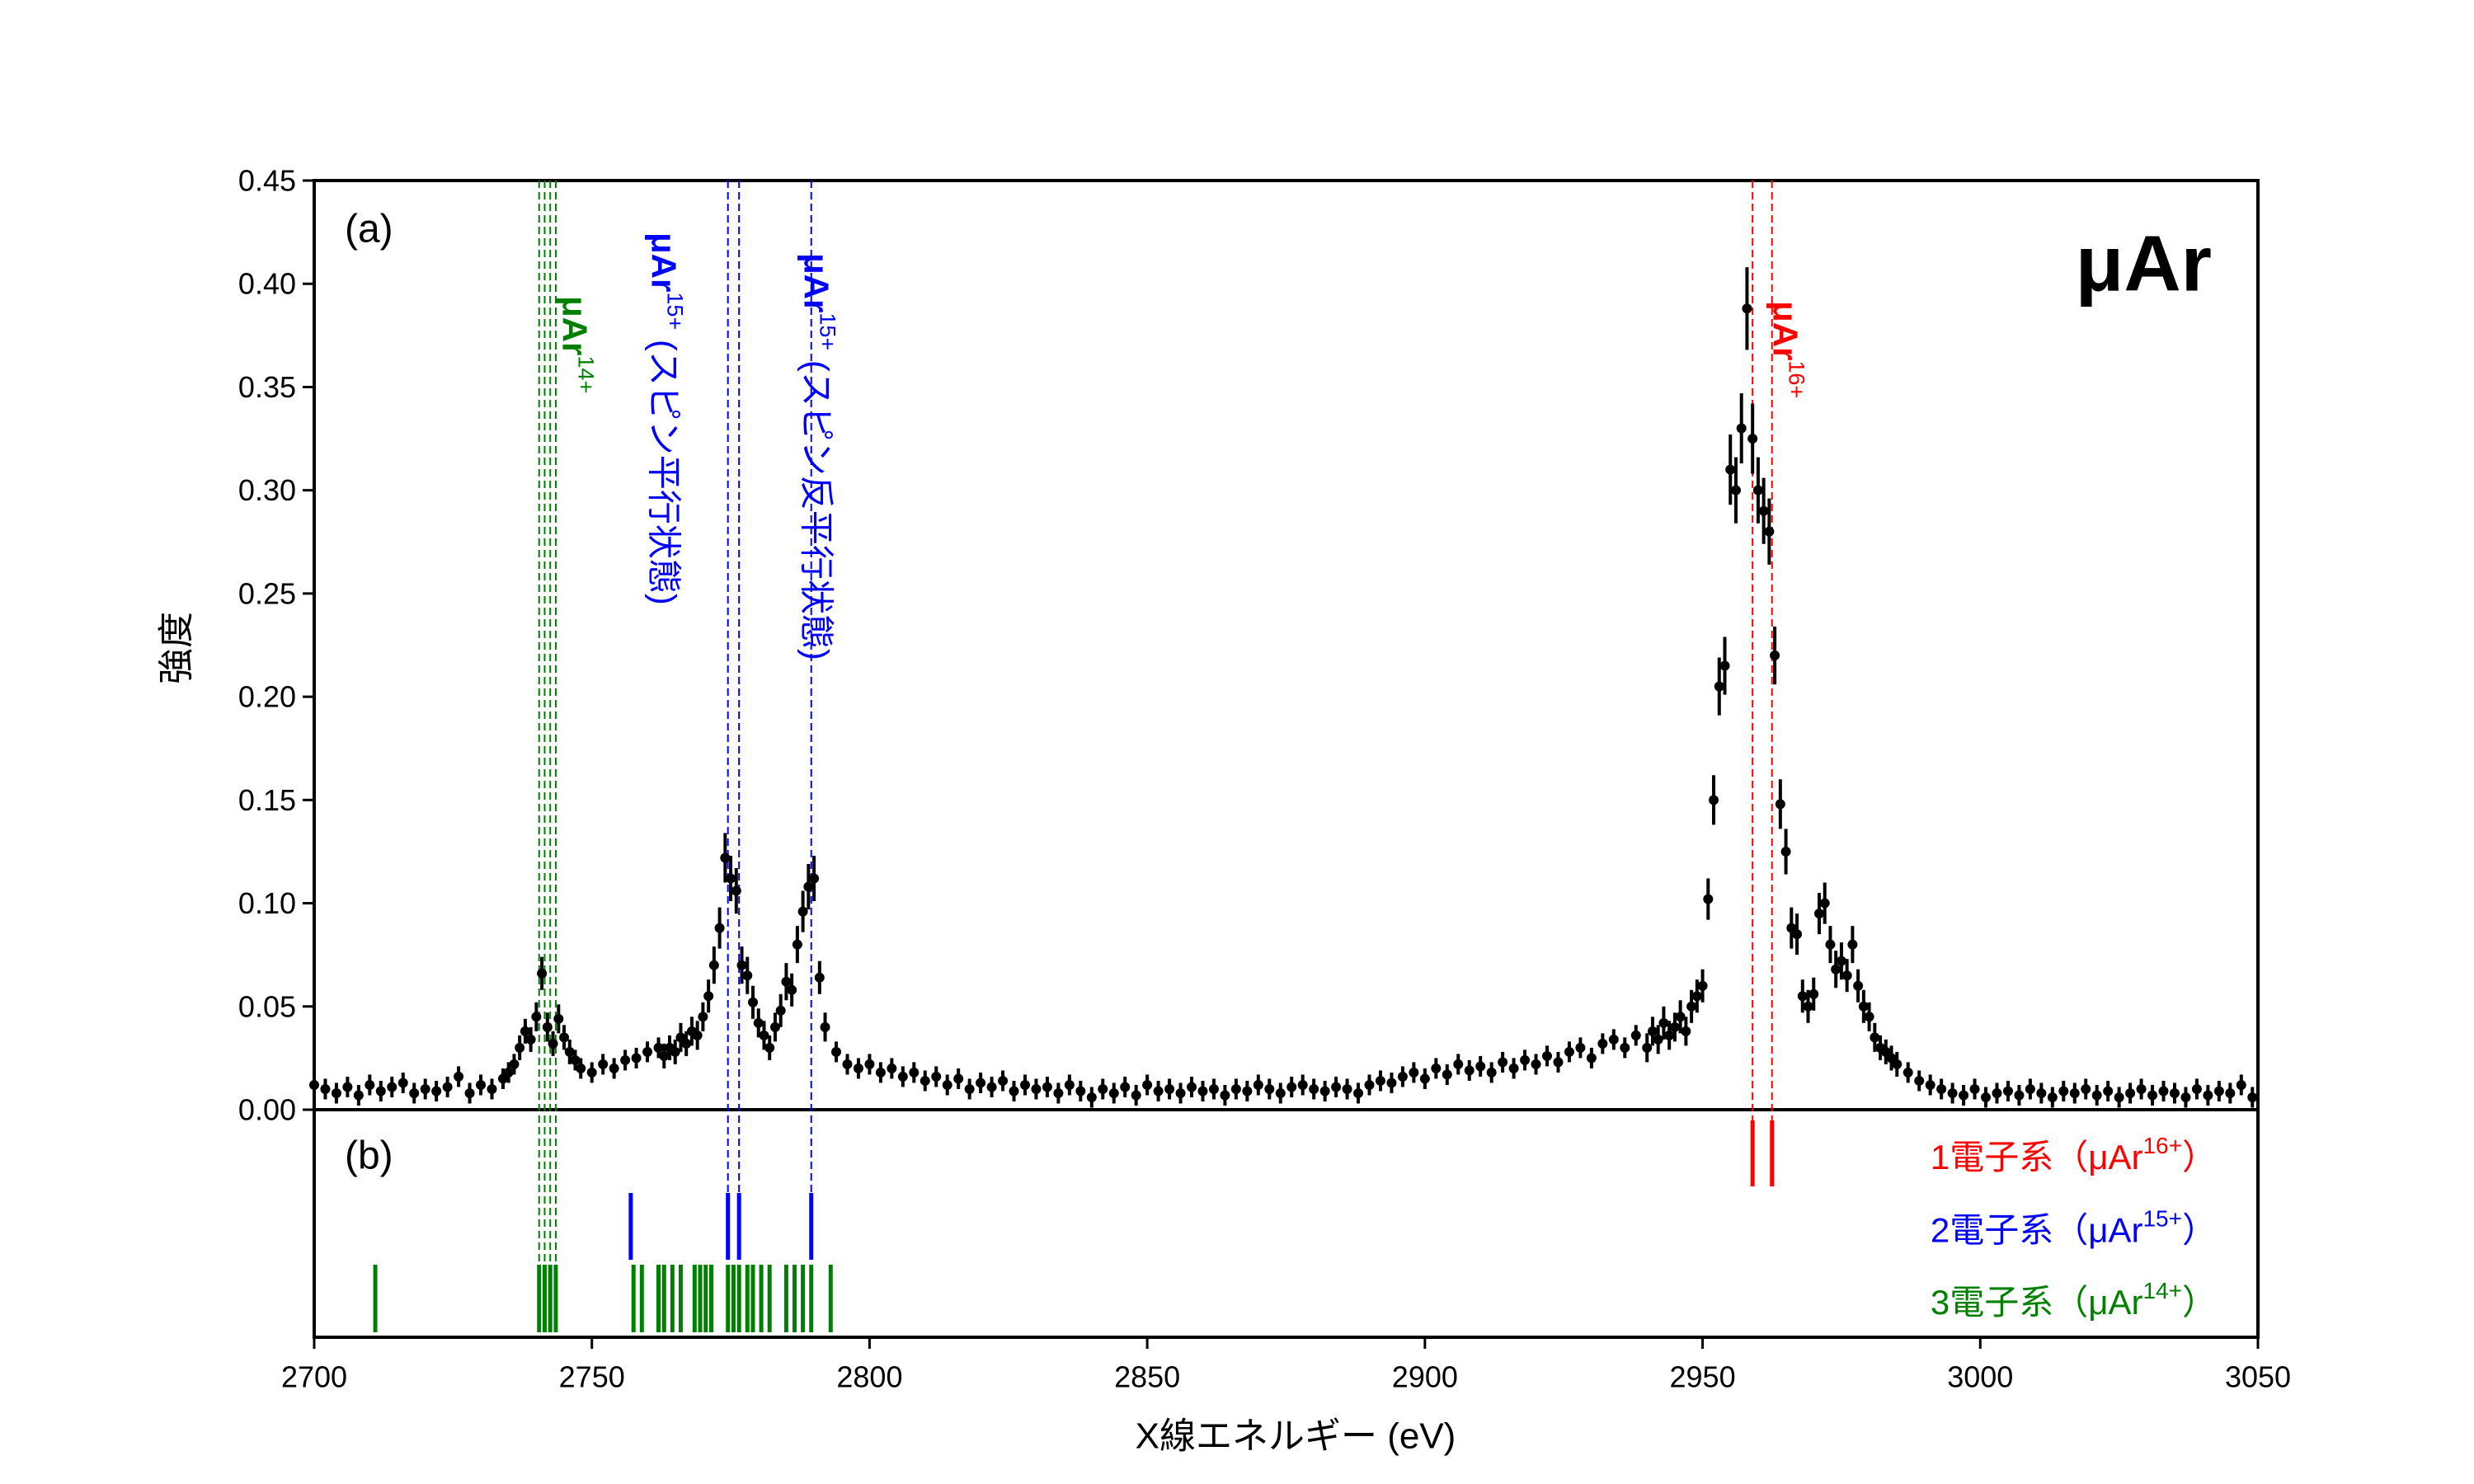  I want to click on x-tick-label: 2800, so click(869, 1377).